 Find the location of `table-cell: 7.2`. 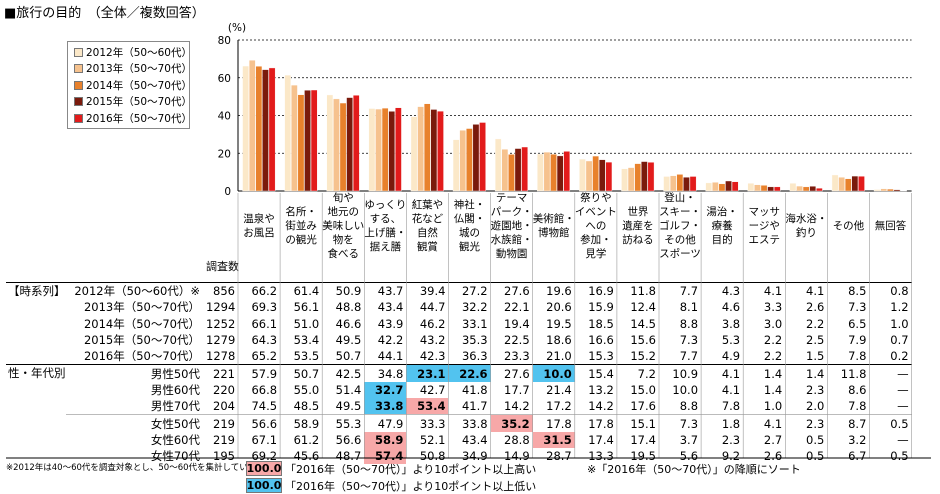

table-cell: 7.2 is located at coordinates (638, 373).